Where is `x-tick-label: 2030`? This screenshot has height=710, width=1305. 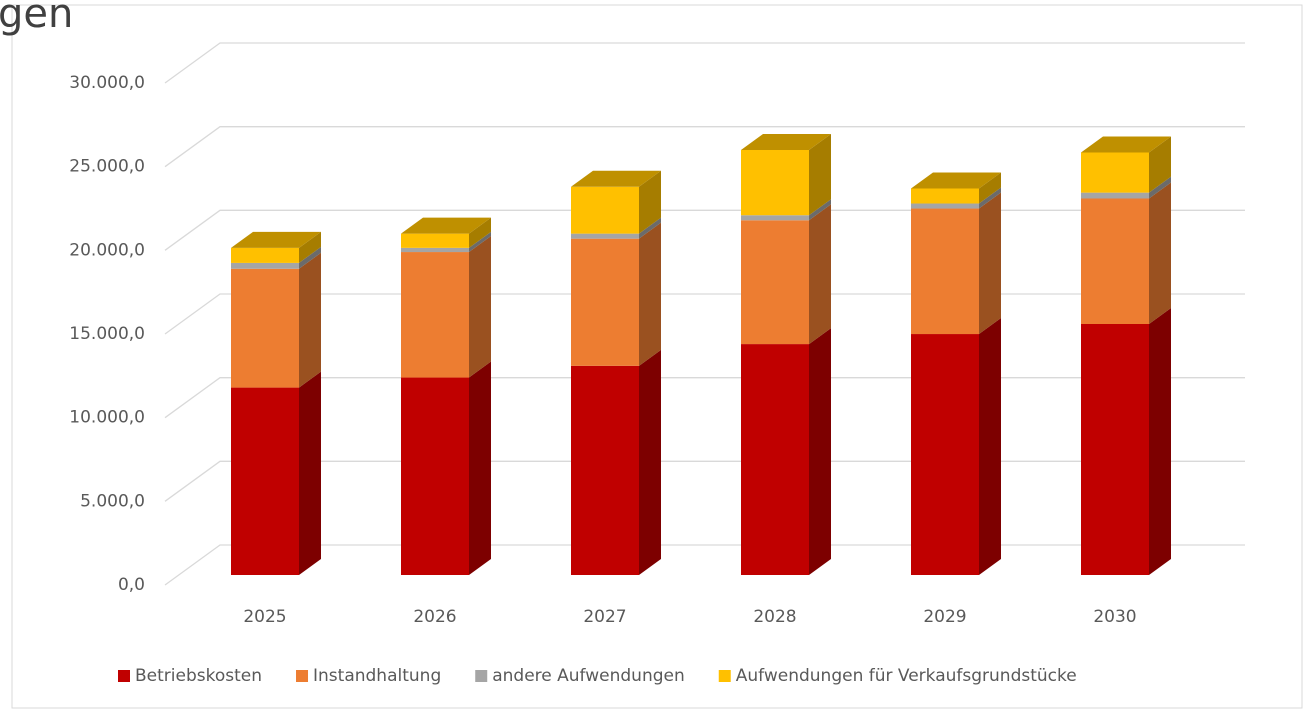 x-tick-label: 2030 is located at coordinates (1114, 617).